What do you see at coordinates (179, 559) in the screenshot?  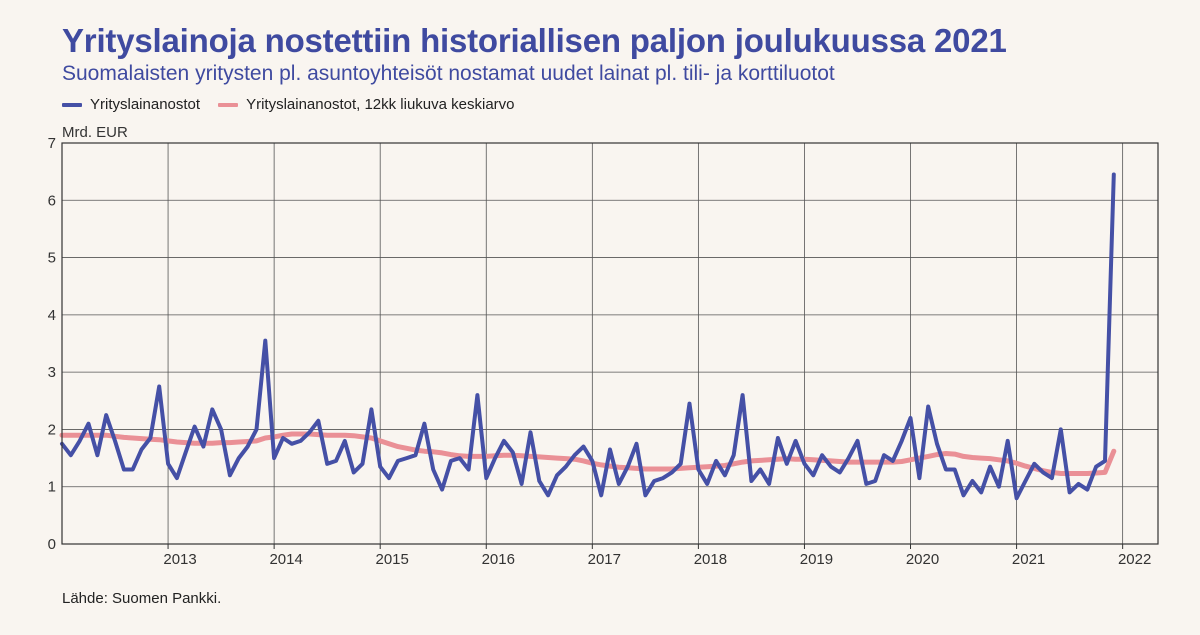 I see `x-tick-label: 2013` at bounding box center [179, 559].